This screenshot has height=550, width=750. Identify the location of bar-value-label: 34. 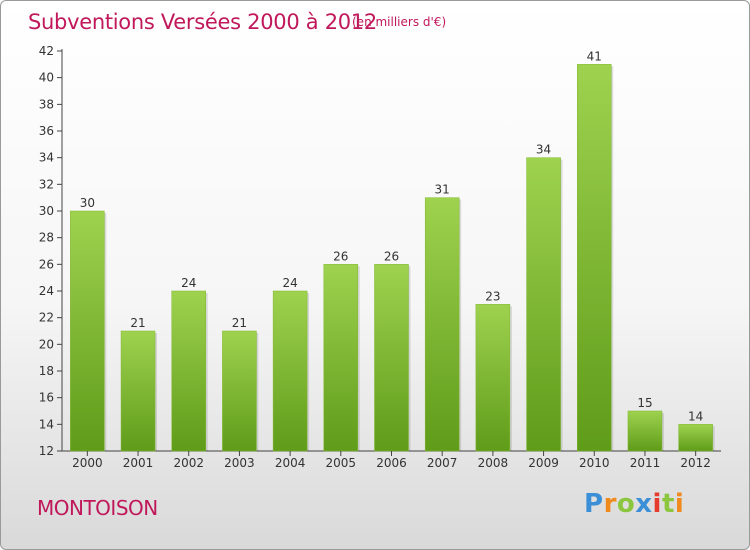
(543, 150).